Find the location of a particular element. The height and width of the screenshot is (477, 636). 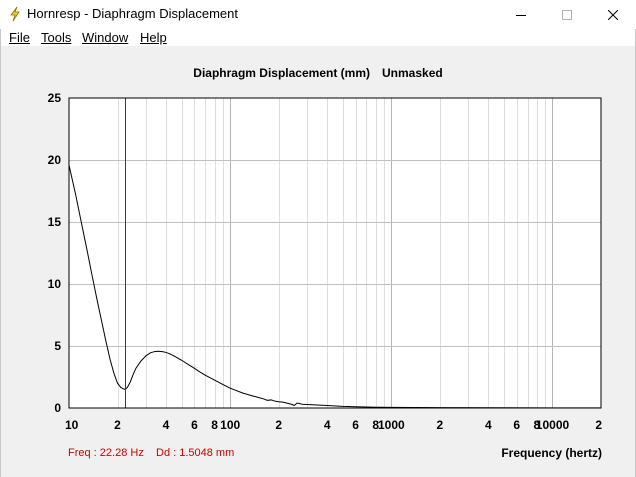

y-tick-label: 5 is located at coordinates (57, 346).